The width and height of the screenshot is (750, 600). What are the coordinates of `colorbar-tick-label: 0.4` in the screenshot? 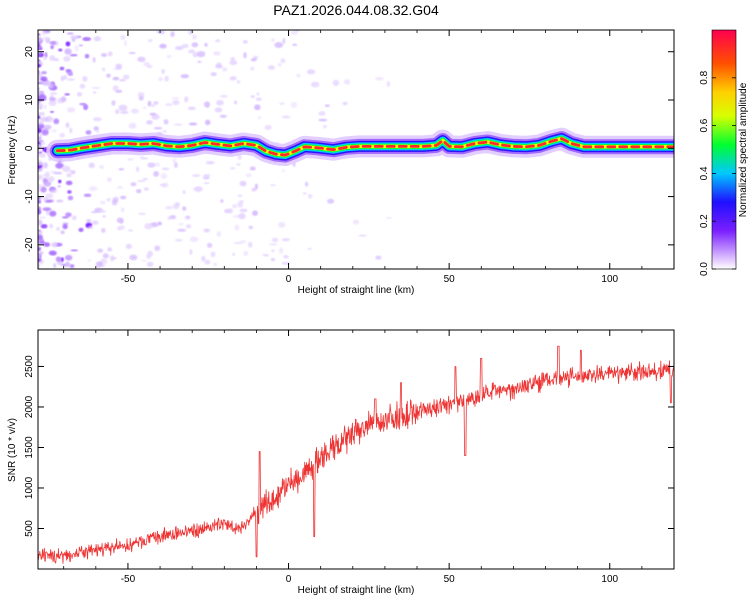 It's located at (704, 173).